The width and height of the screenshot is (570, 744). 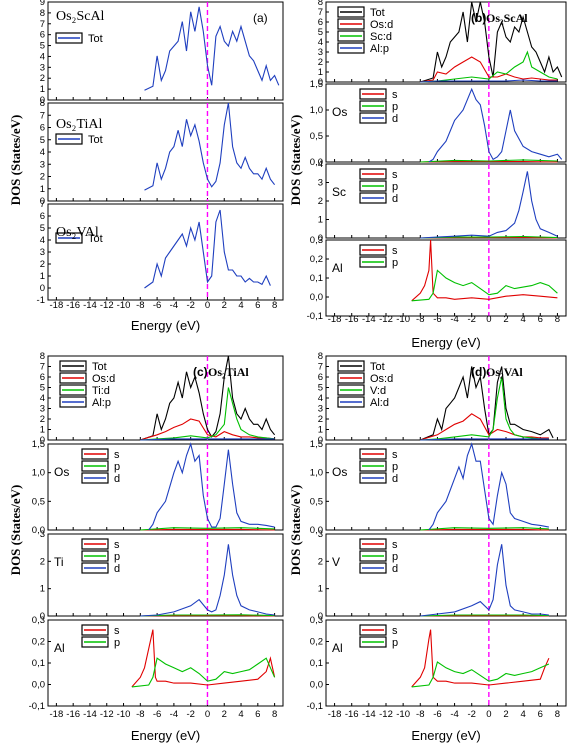 What do you see at coordinates (61, 472) in the screenshot?
I see `legend-atom-label: Os` at bounding box center [61, 472].